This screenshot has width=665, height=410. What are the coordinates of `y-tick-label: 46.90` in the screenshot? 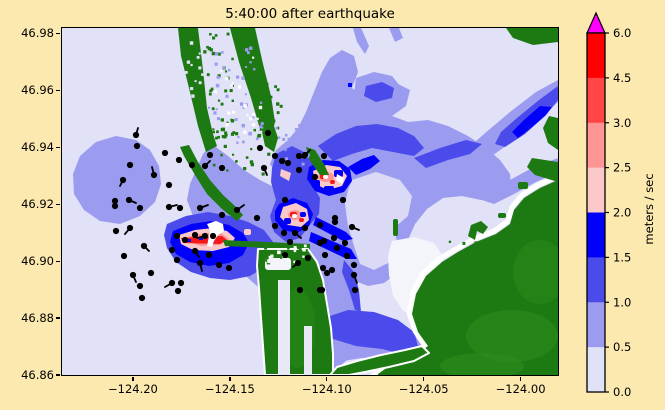 It's located at (37, 260).